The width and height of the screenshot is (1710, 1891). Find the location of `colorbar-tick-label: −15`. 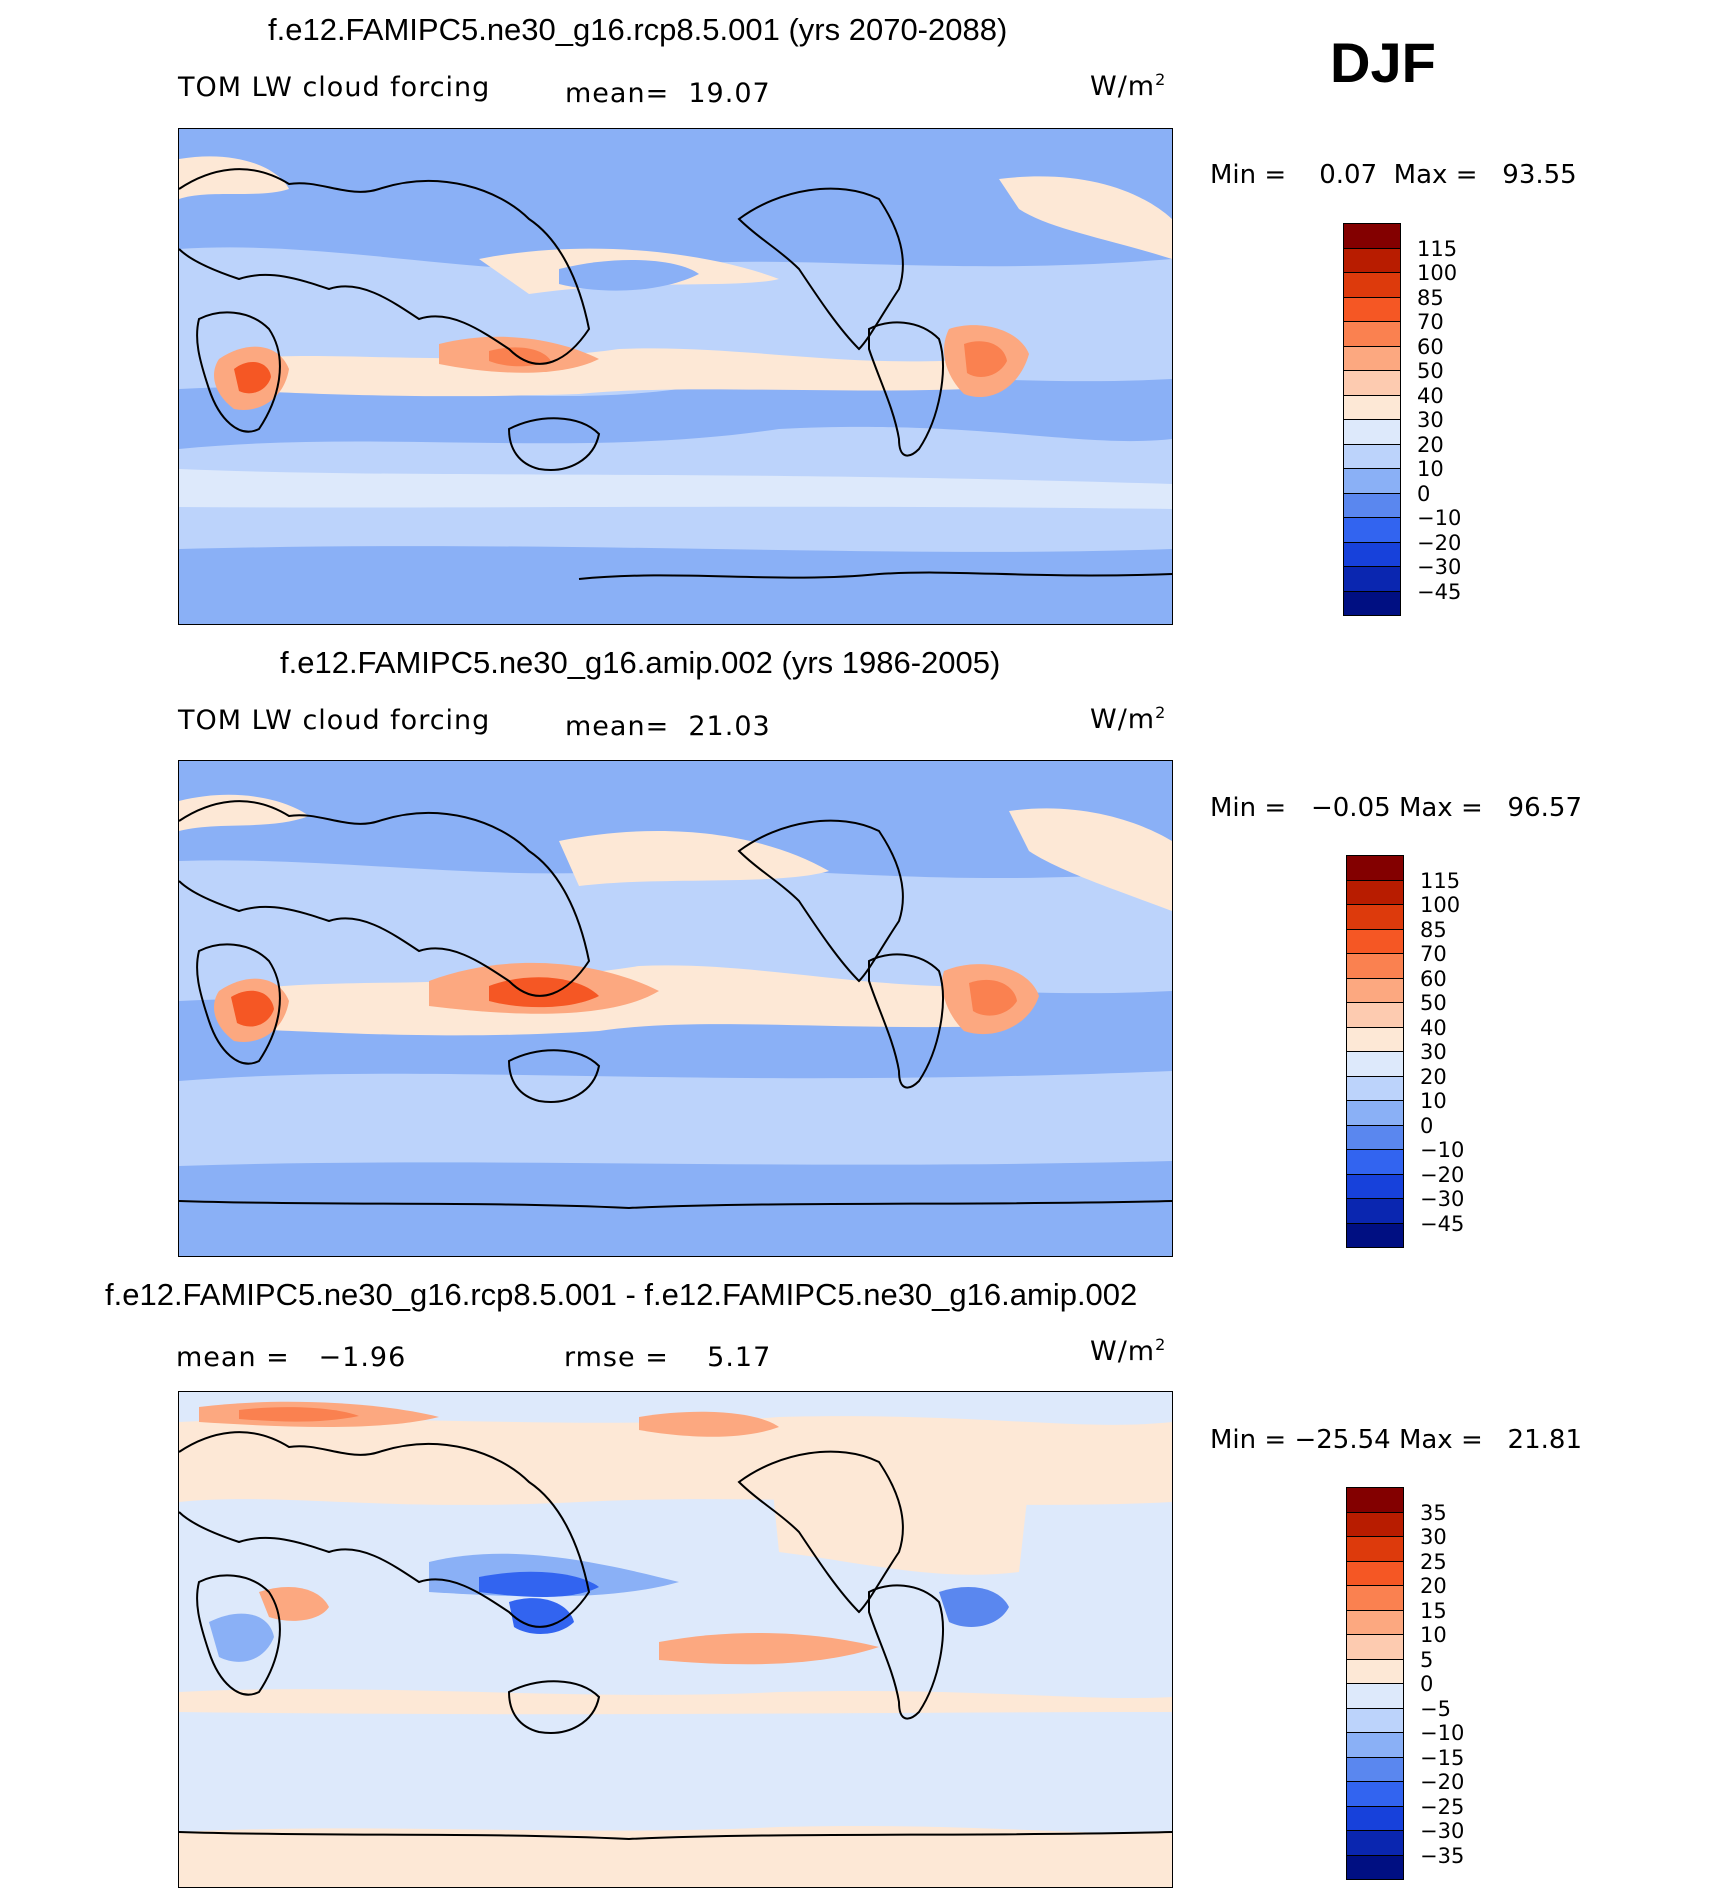

colorbar-tick-label: −15 is located at coordinates (1442, 1757).